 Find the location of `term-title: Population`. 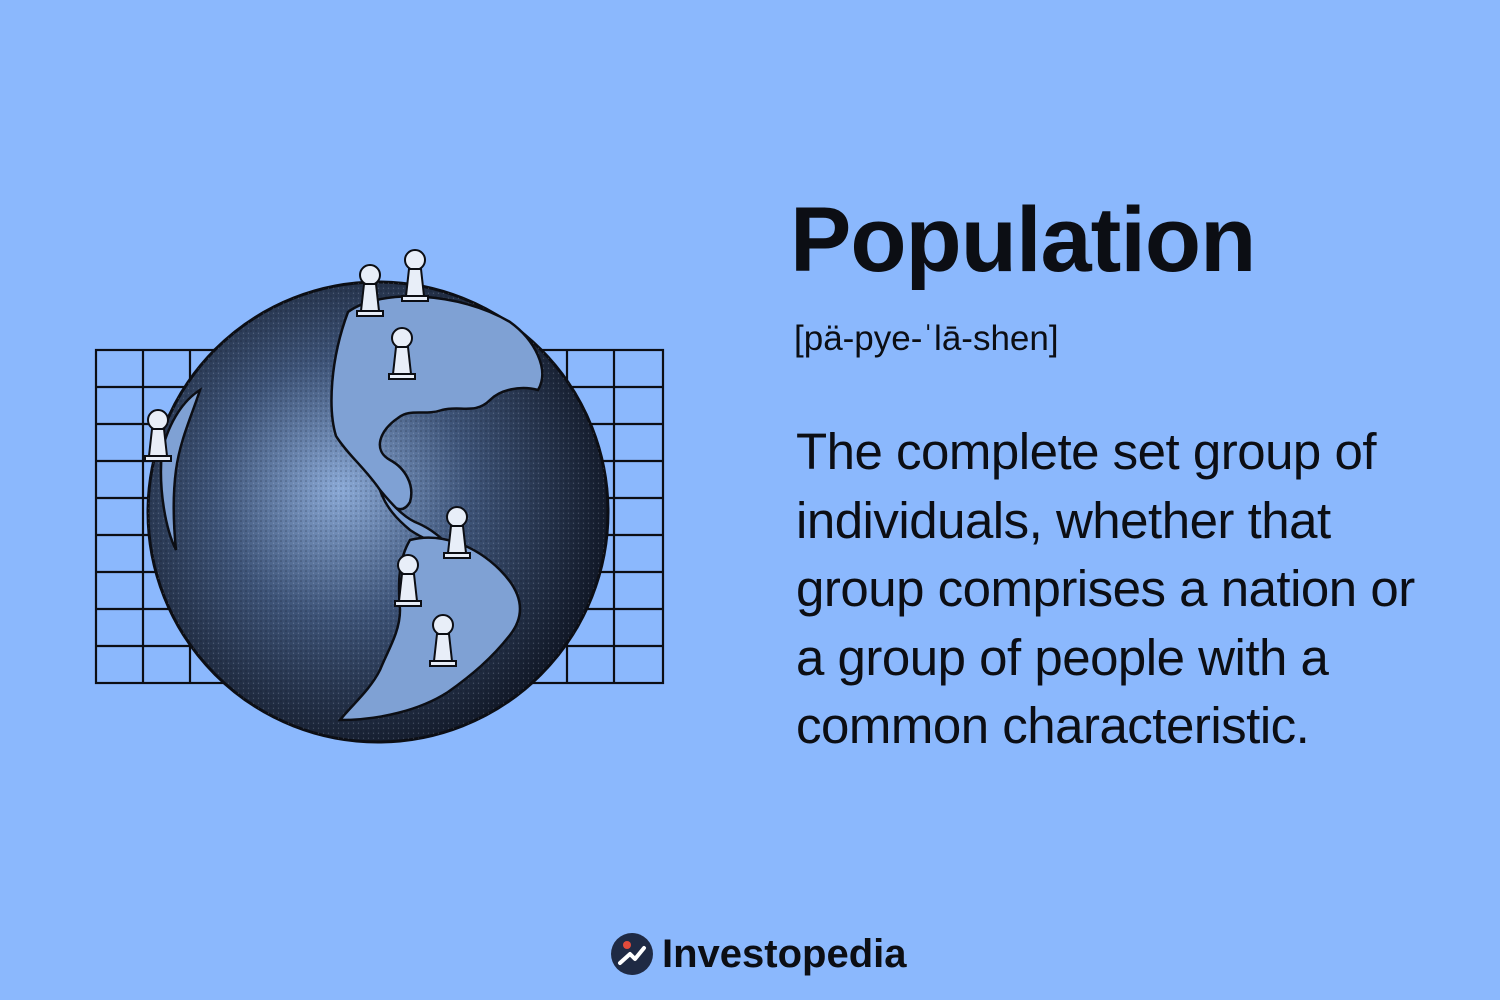

term-title: Population is located at coordinates (1023, 240).